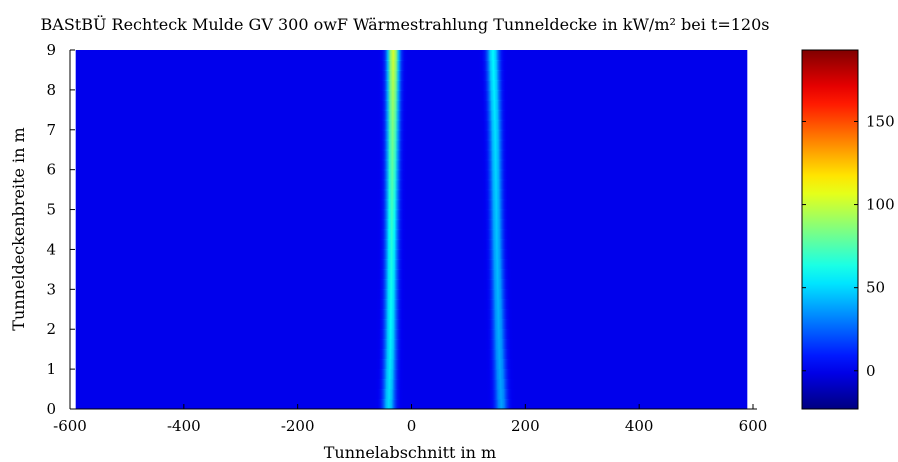 The height and width of the screenshot is (462, 898). I want to click on x-tick-label: 600, so click(753, 426).